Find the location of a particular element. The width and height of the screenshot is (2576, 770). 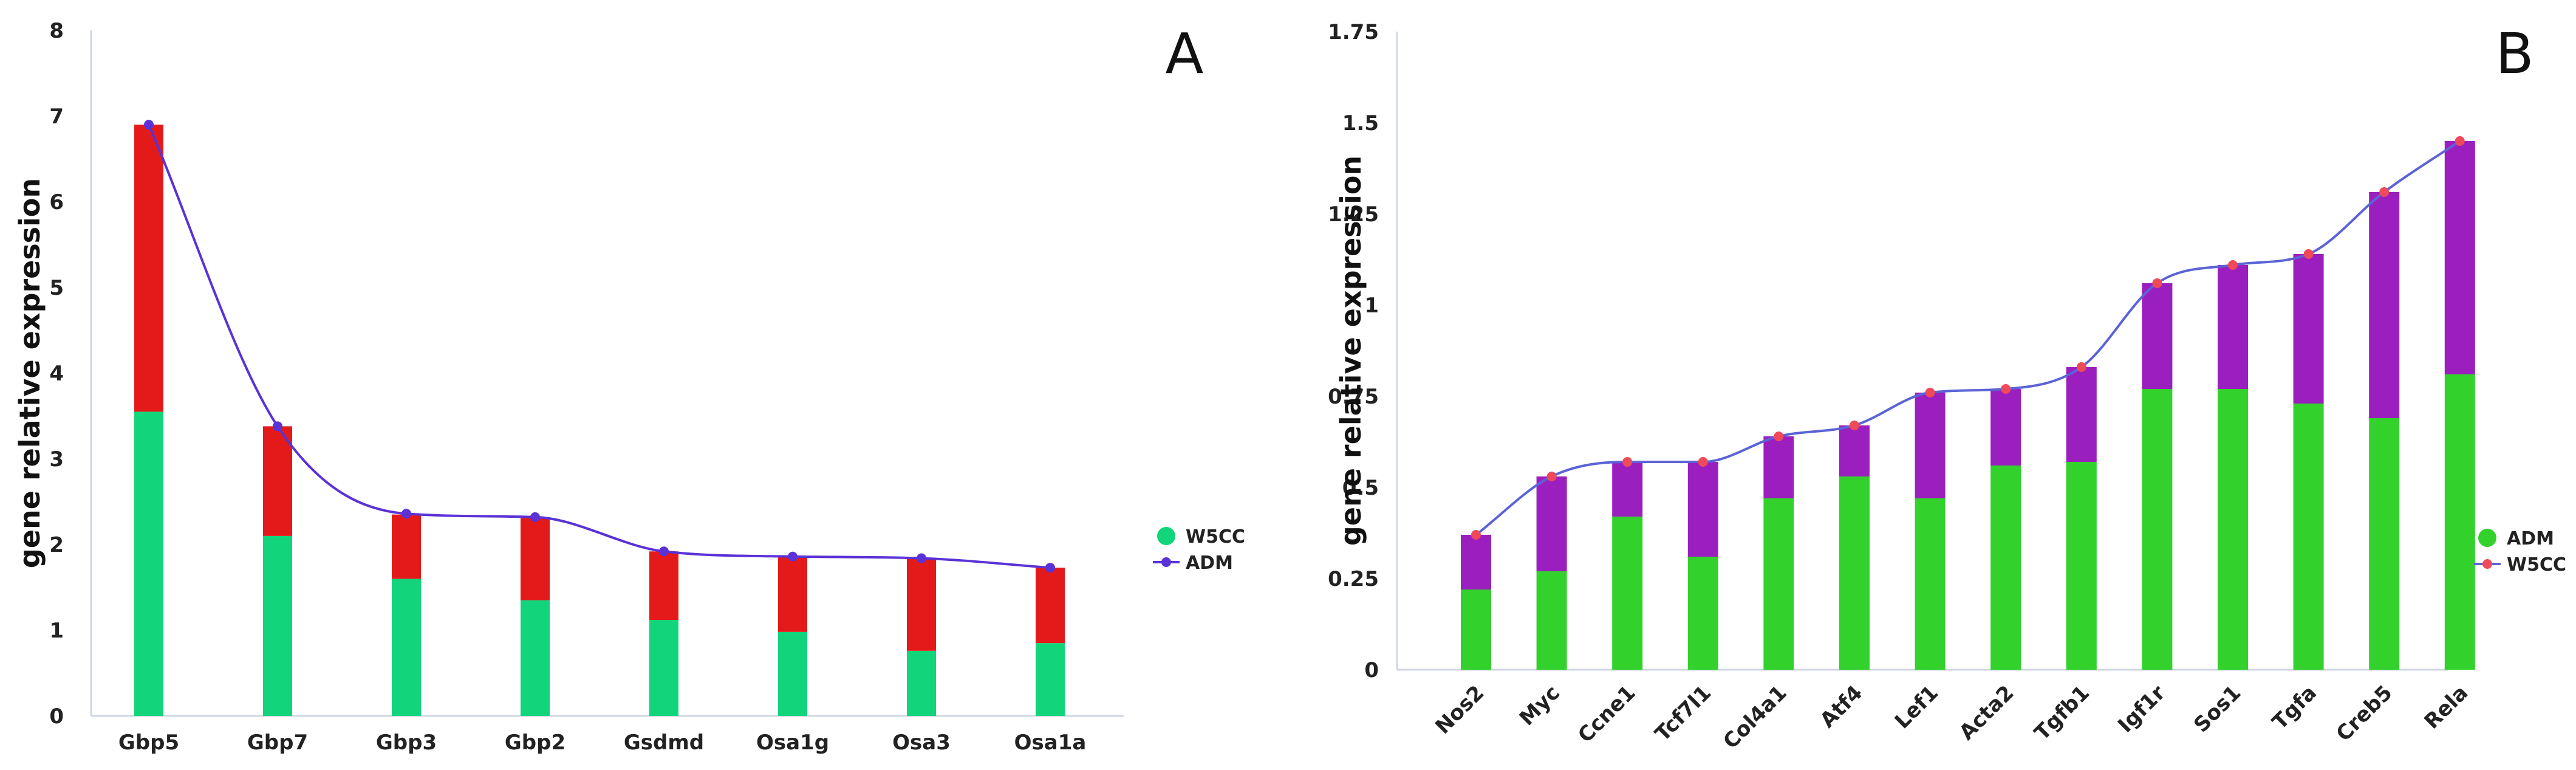

legend: W5CC ADM is located at coordinates (1199, 550).